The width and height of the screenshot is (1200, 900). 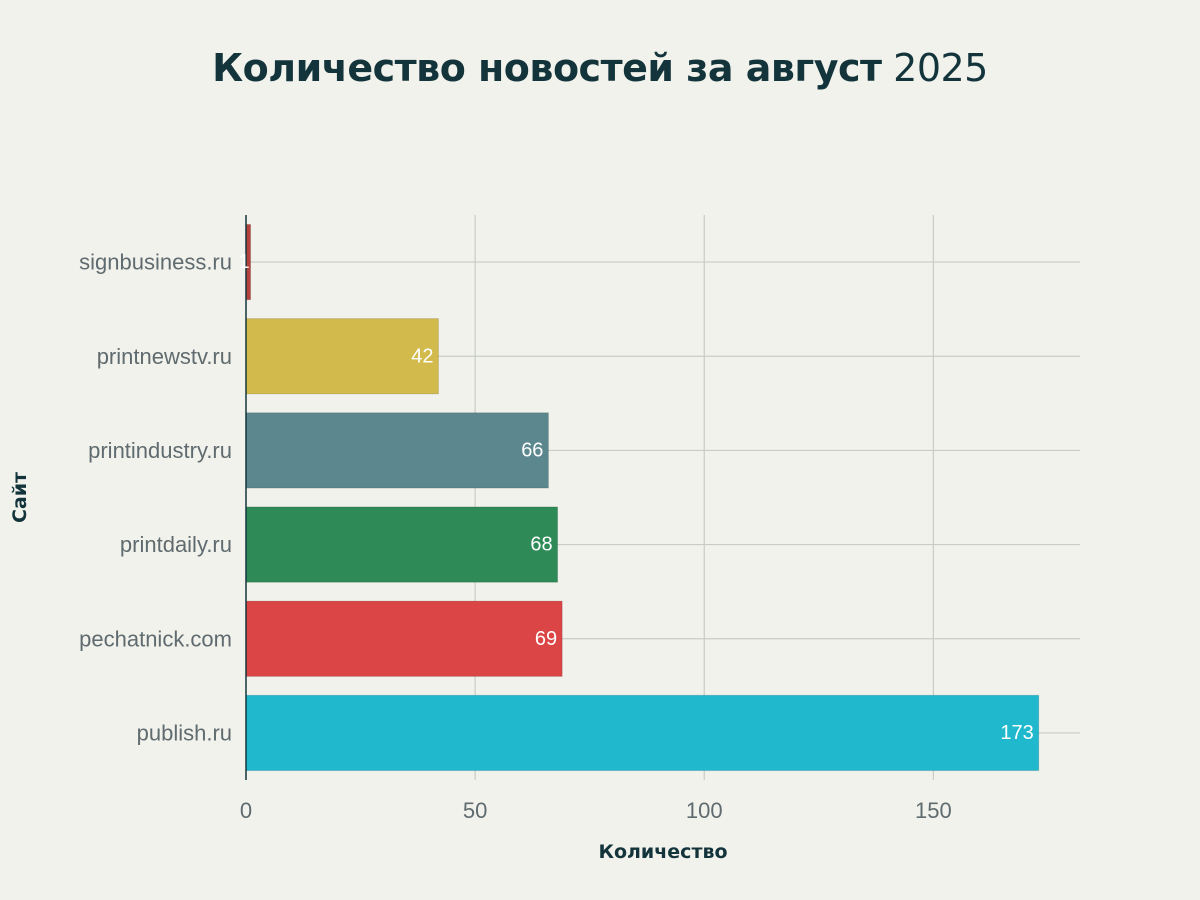 I want to click on chart-title: Количество новостей за август 2025, so click(x=600, y=68).